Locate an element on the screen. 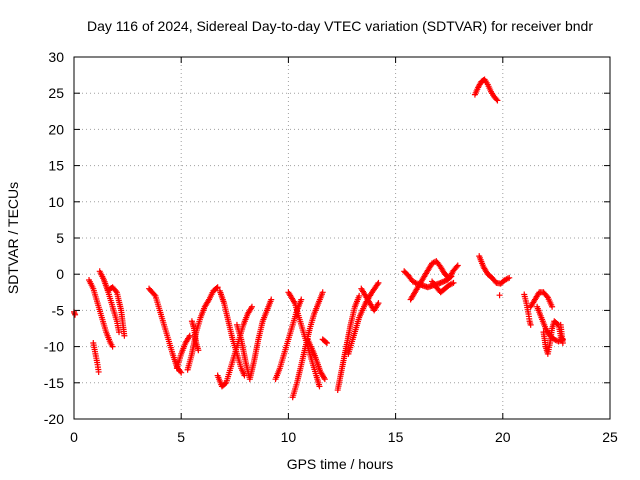 The image size is (640, 480). x-tick-label: 15 is located at coordinates (396, 437).